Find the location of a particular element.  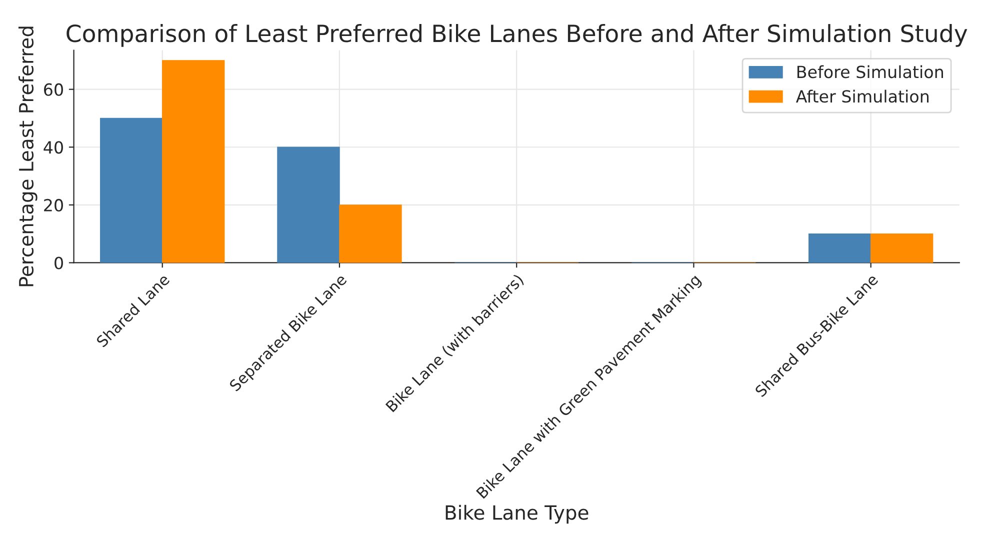

y-tick-label: 40 is located at coordinates (53, 147).